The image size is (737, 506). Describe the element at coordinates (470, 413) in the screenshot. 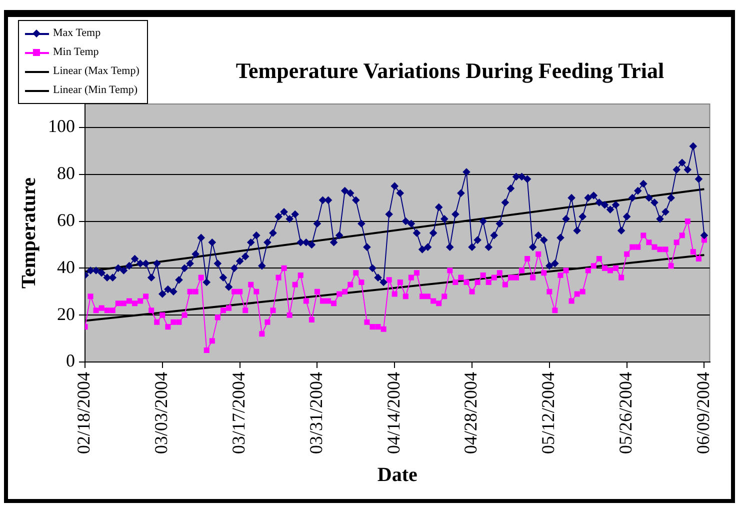

I see `x-tick-label: 04/28/2004` at that location.